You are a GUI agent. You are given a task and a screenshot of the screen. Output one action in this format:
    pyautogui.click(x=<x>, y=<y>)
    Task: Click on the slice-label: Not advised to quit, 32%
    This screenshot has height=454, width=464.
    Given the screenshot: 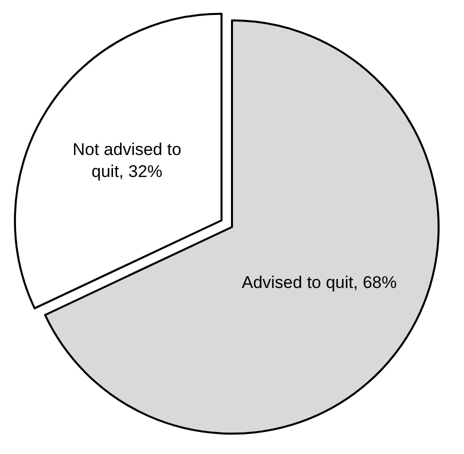 What is the action you would take?
    pyautogui.click(x=127, y=160)
    